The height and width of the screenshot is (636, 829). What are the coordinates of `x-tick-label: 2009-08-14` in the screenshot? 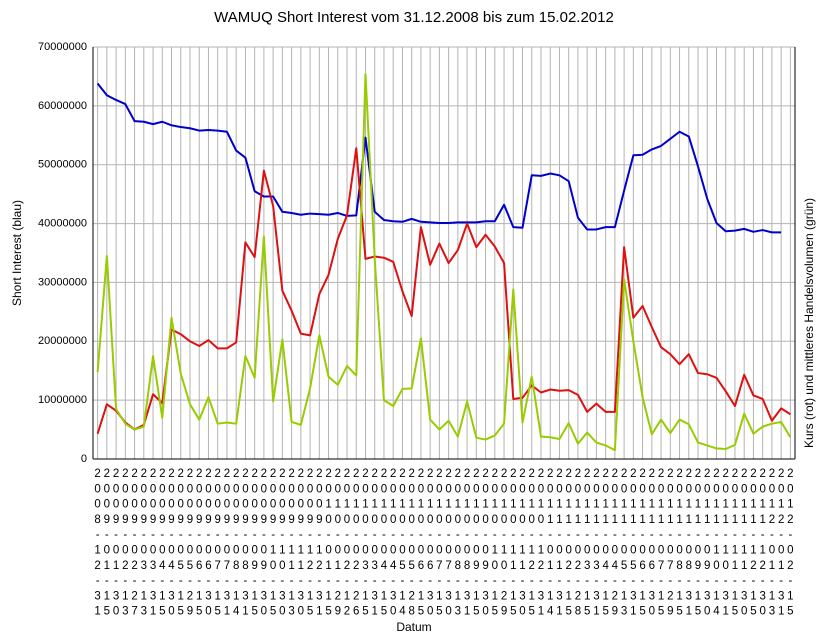 It's located at (236, 544).